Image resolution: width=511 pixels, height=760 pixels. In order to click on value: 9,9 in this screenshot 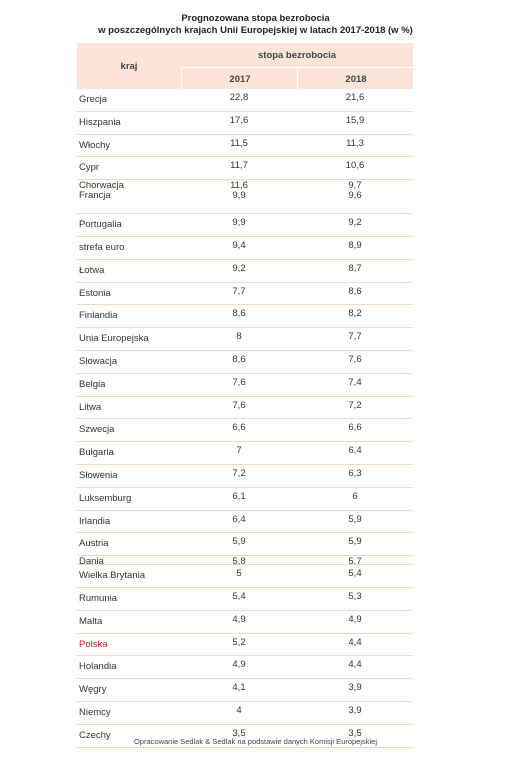, I will do `click(239, 196)`.